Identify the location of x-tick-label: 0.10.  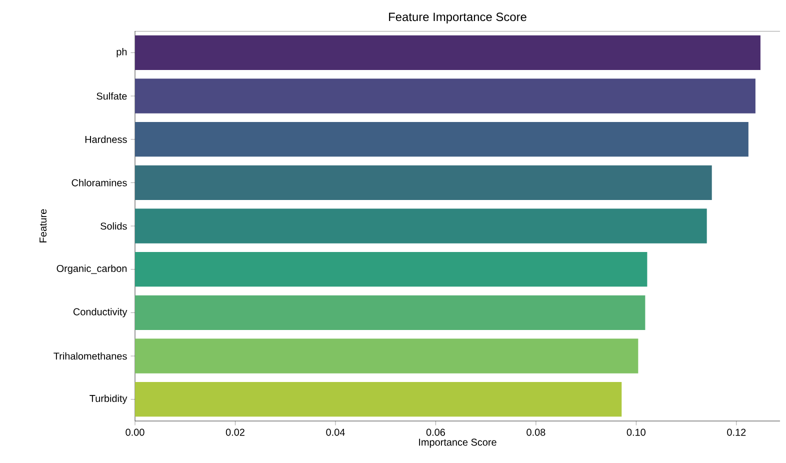
(636, 432).